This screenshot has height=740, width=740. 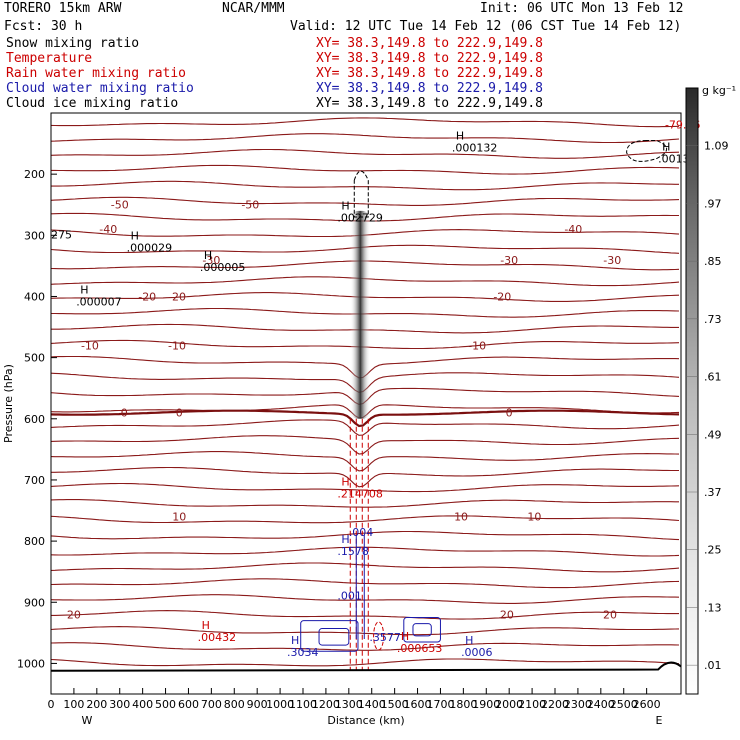 I want to click on x-tick-label: 0, so click(x=51, y=704).